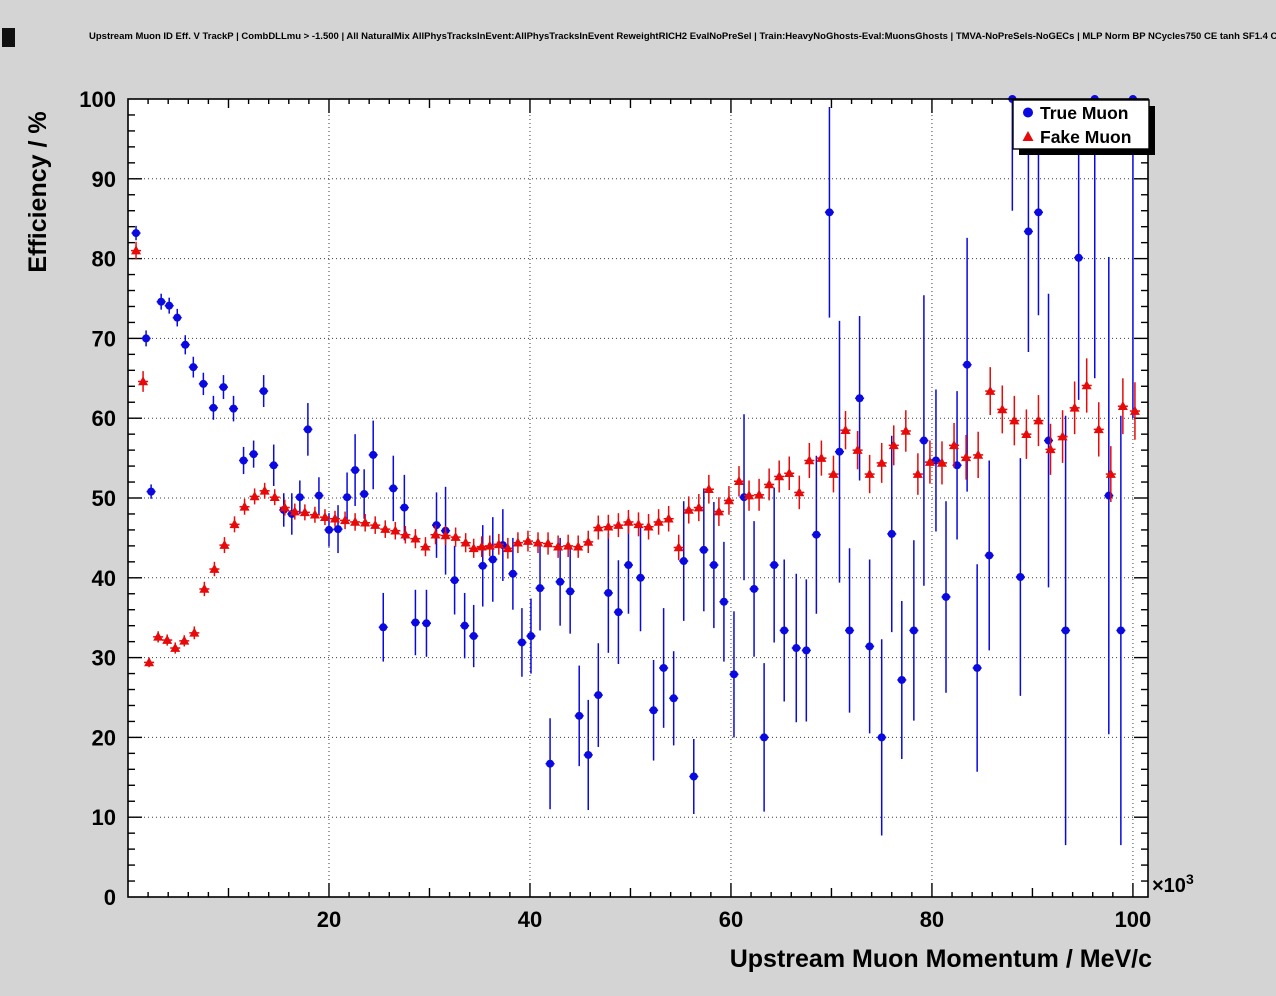 The width and height of the screenshot is (1276, 996). What do you see at coordinates (1173, 884) in the screenshot?
I see `x-axis-exponent: ×10³` at bounding box center [1173, 884].